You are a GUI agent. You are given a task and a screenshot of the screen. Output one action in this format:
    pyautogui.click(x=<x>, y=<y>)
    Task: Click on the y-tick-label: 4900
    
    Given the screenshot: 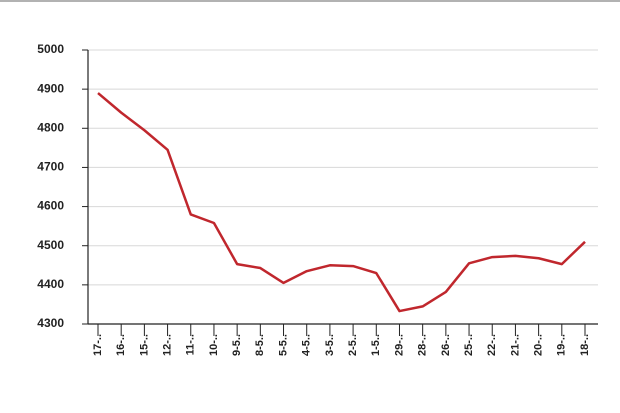 What is the action you would take?
    pyautogui.click(x=50, y=88)
    